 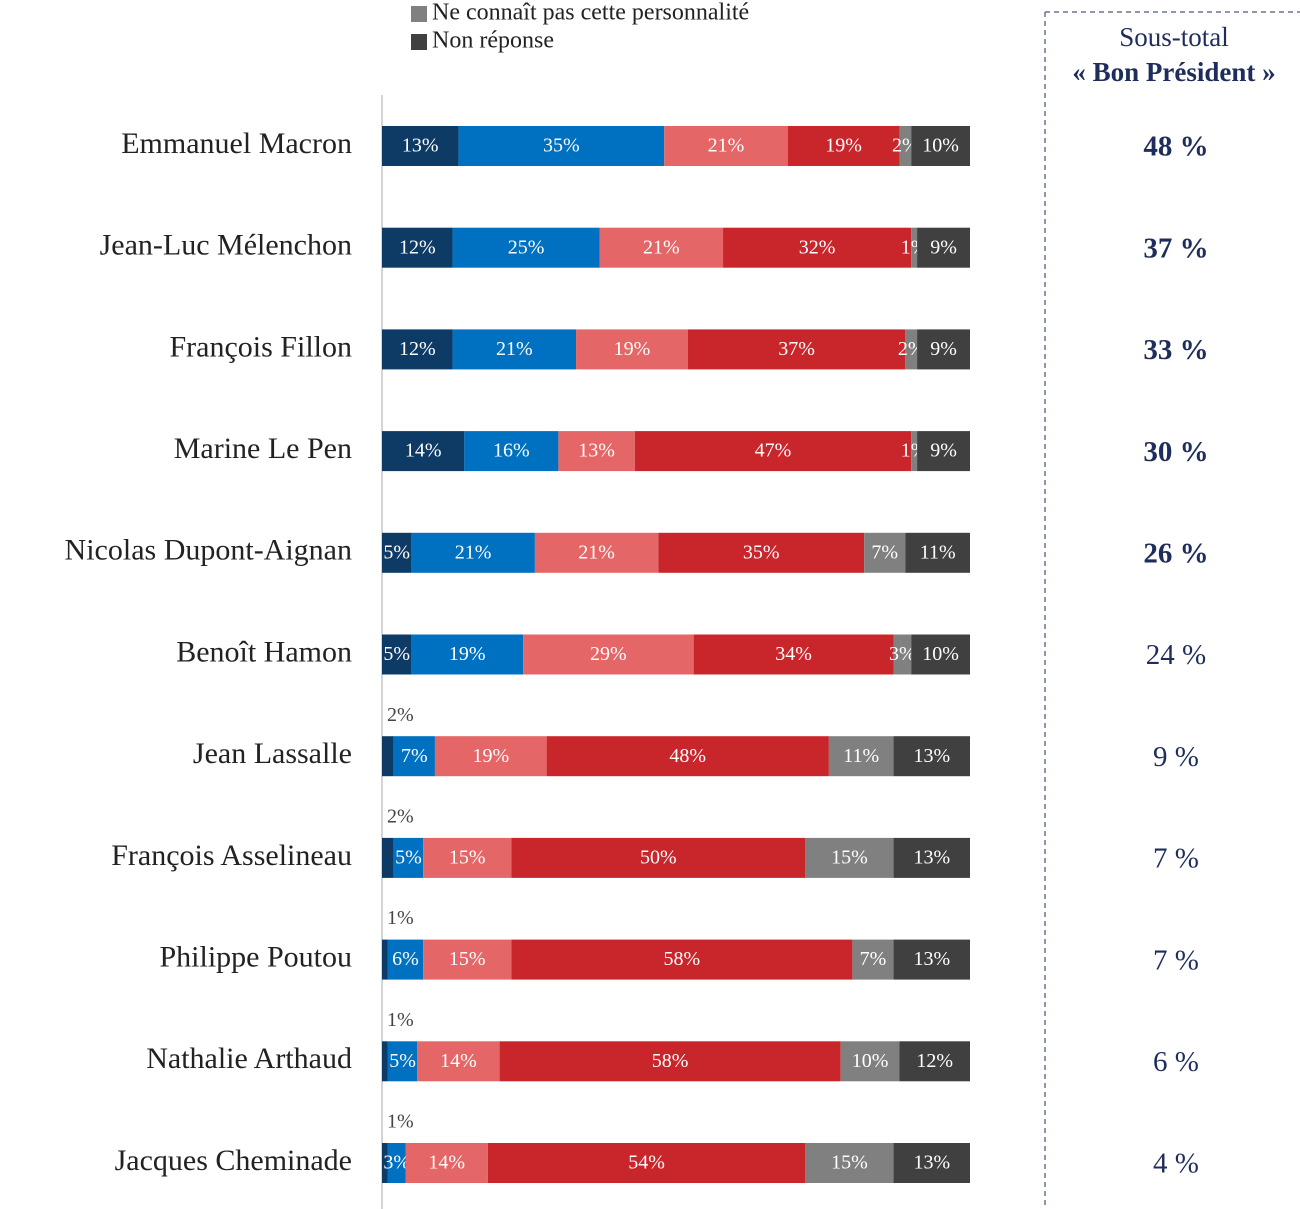 What do you see at coordinates (608, 654) in the screenshot?
I see `data-label: 29%` at bounding box center [608, 654].